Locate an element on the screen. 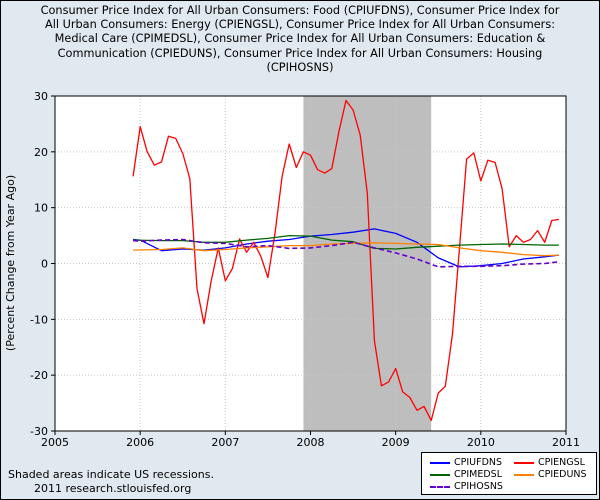  legend-item-cpiengsl: CPIENGSL is located at coordinates (549, 463).